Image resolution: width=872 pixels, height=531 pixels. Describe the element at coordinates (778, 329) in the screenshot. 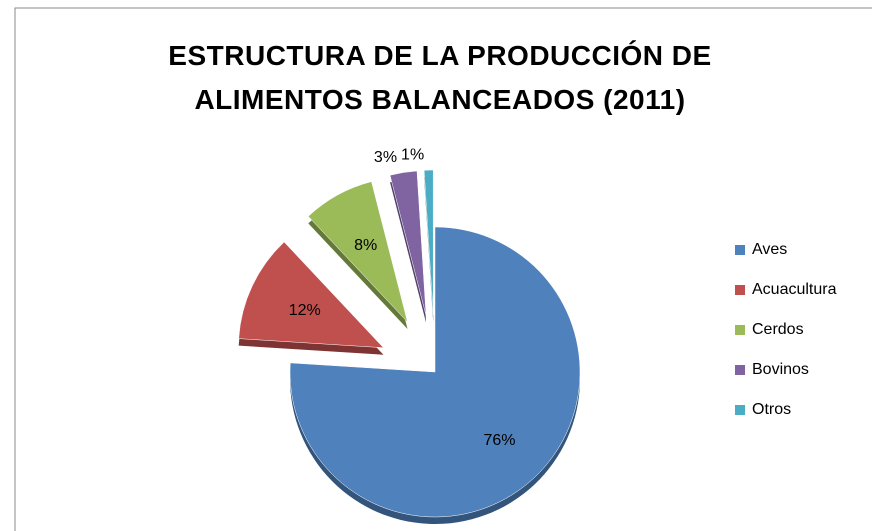

I see `legend-label: Cerdos` at that location.